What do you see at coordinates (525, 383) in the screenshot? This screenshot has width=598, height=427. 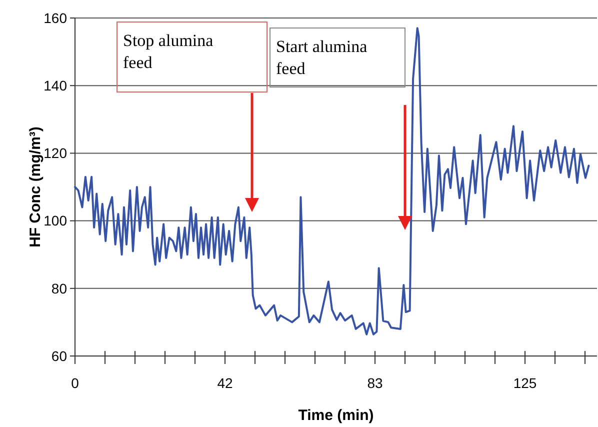 I see `x-tick-label: 125` at bounding box center [525, 383].